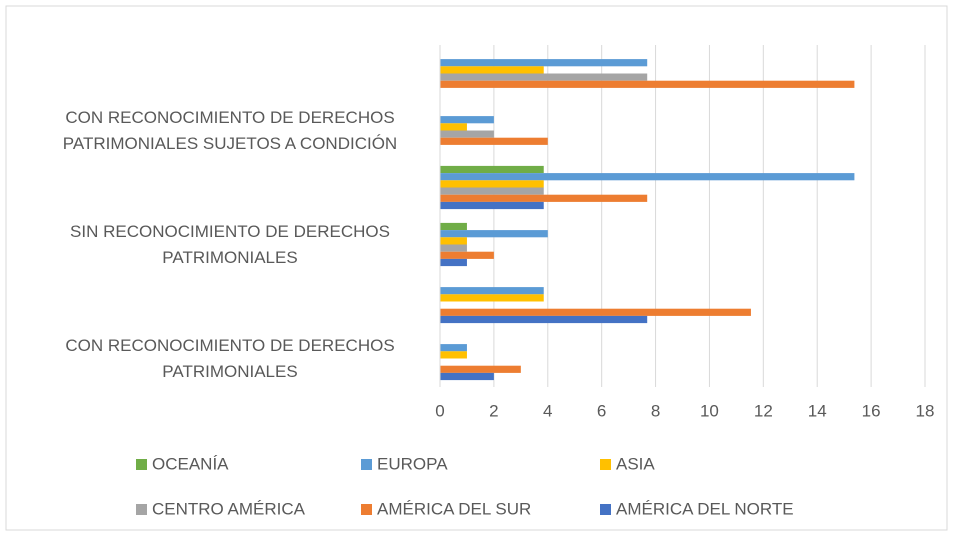  Describe the element at coordinates (547, 410) in the screenshot. I see `x-tick-label: 4` at that location.